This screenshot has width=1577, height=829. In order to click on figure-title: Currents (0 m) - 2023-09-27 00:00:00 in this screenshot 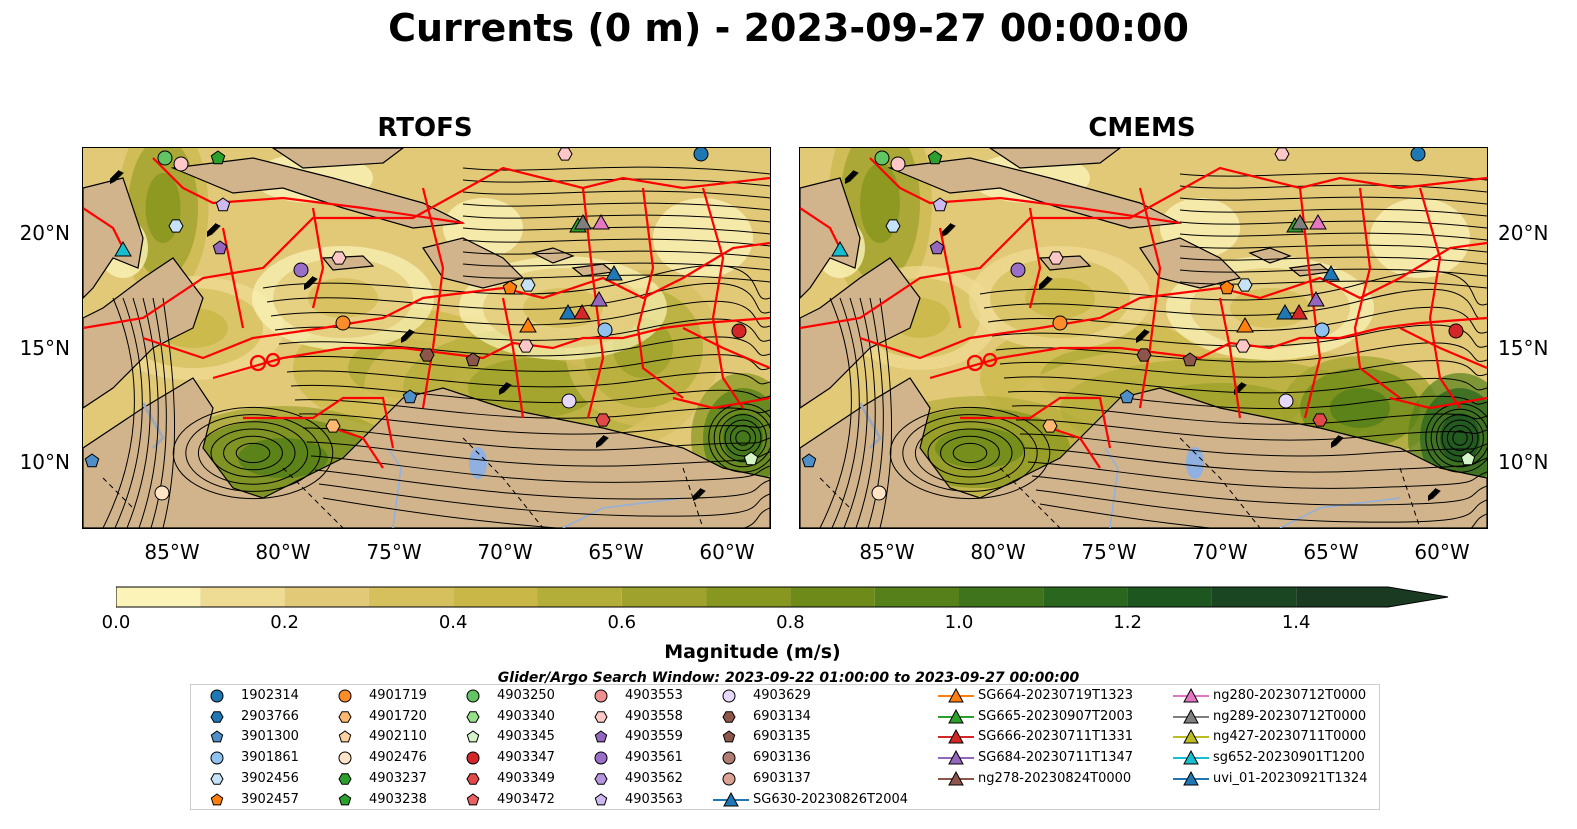, I will do `click(788, 28)`.